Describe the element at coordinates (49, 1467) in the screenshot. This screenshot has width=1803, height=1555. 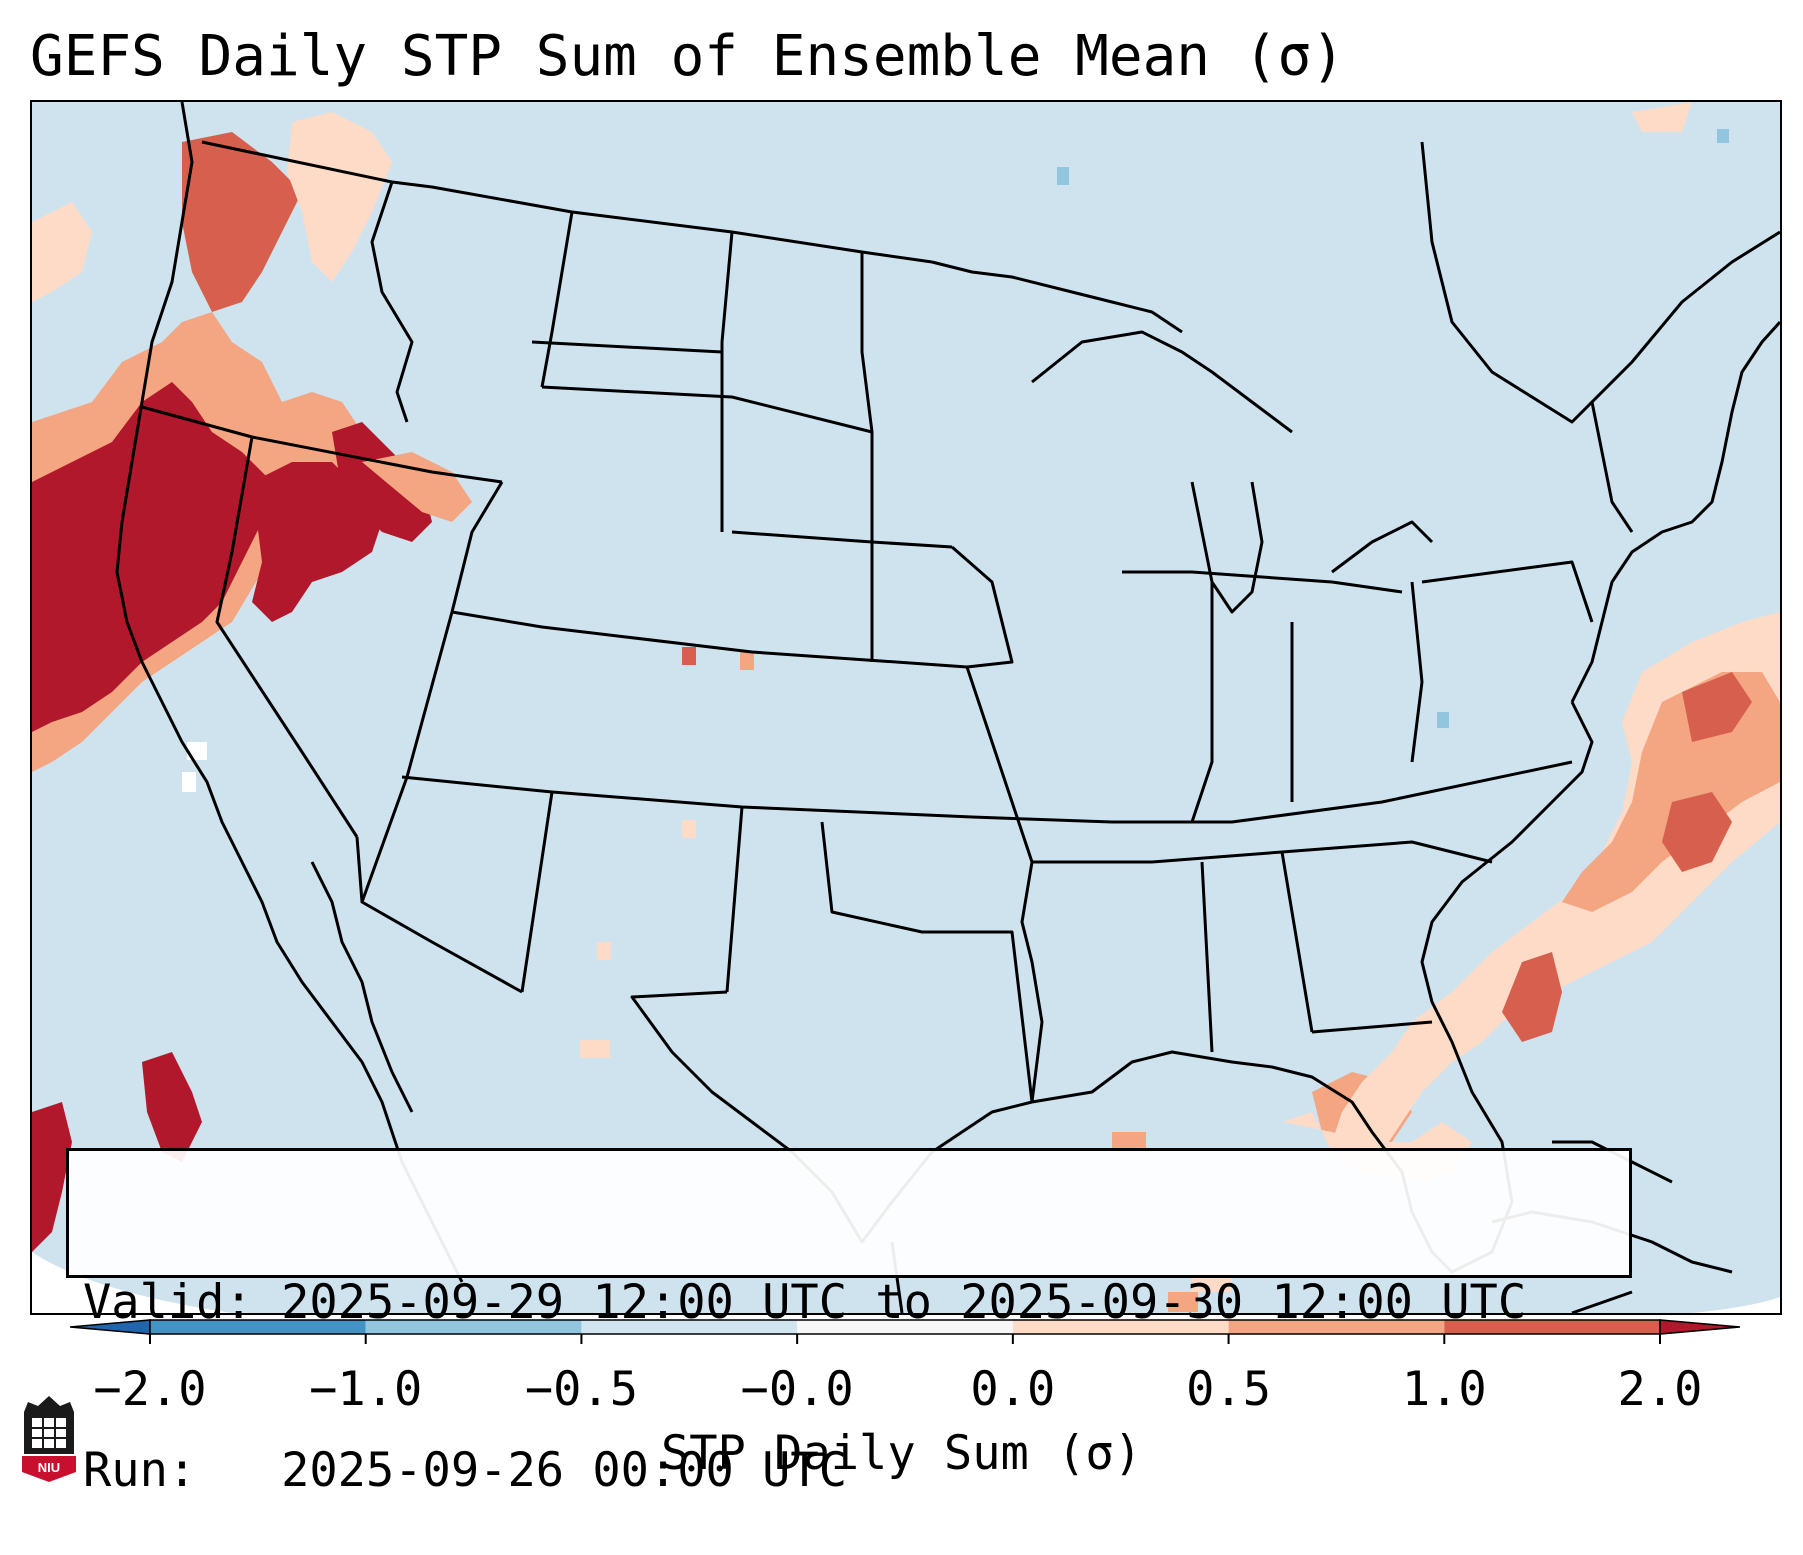
I see `logo-text: NIU` at that location.